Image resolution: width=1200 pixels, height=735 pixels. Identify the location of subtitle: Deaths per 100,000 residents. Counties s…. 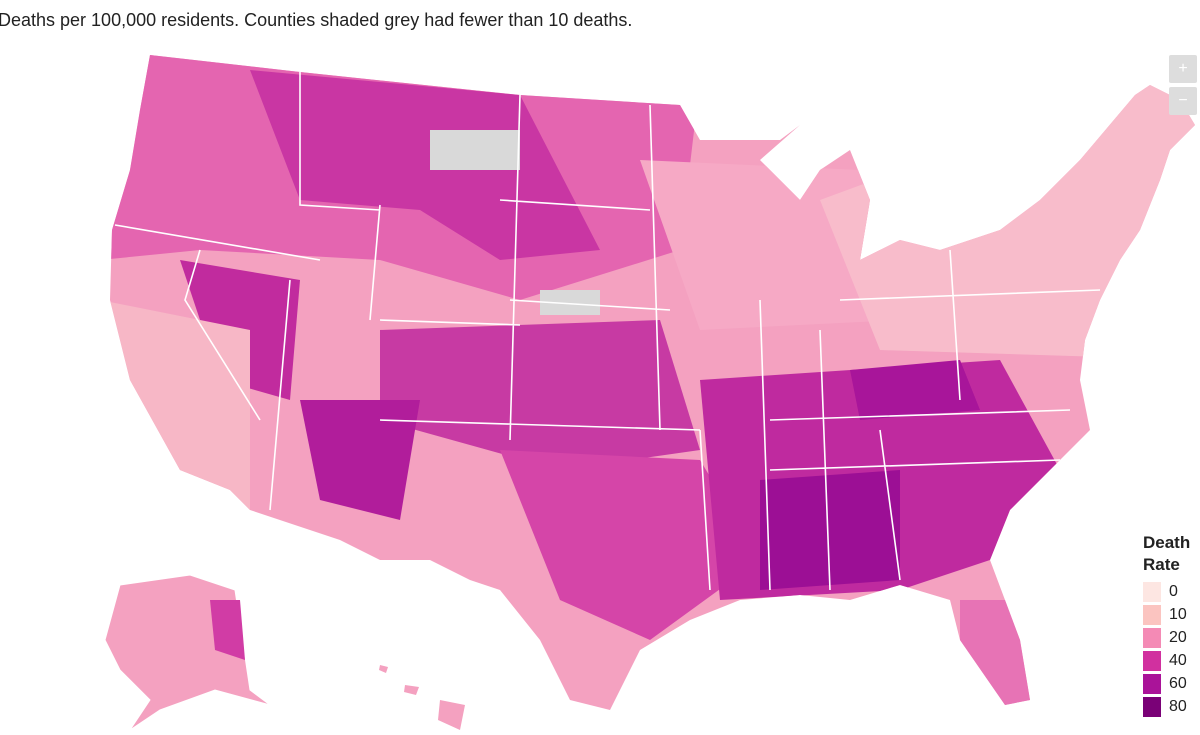
(316, 20).